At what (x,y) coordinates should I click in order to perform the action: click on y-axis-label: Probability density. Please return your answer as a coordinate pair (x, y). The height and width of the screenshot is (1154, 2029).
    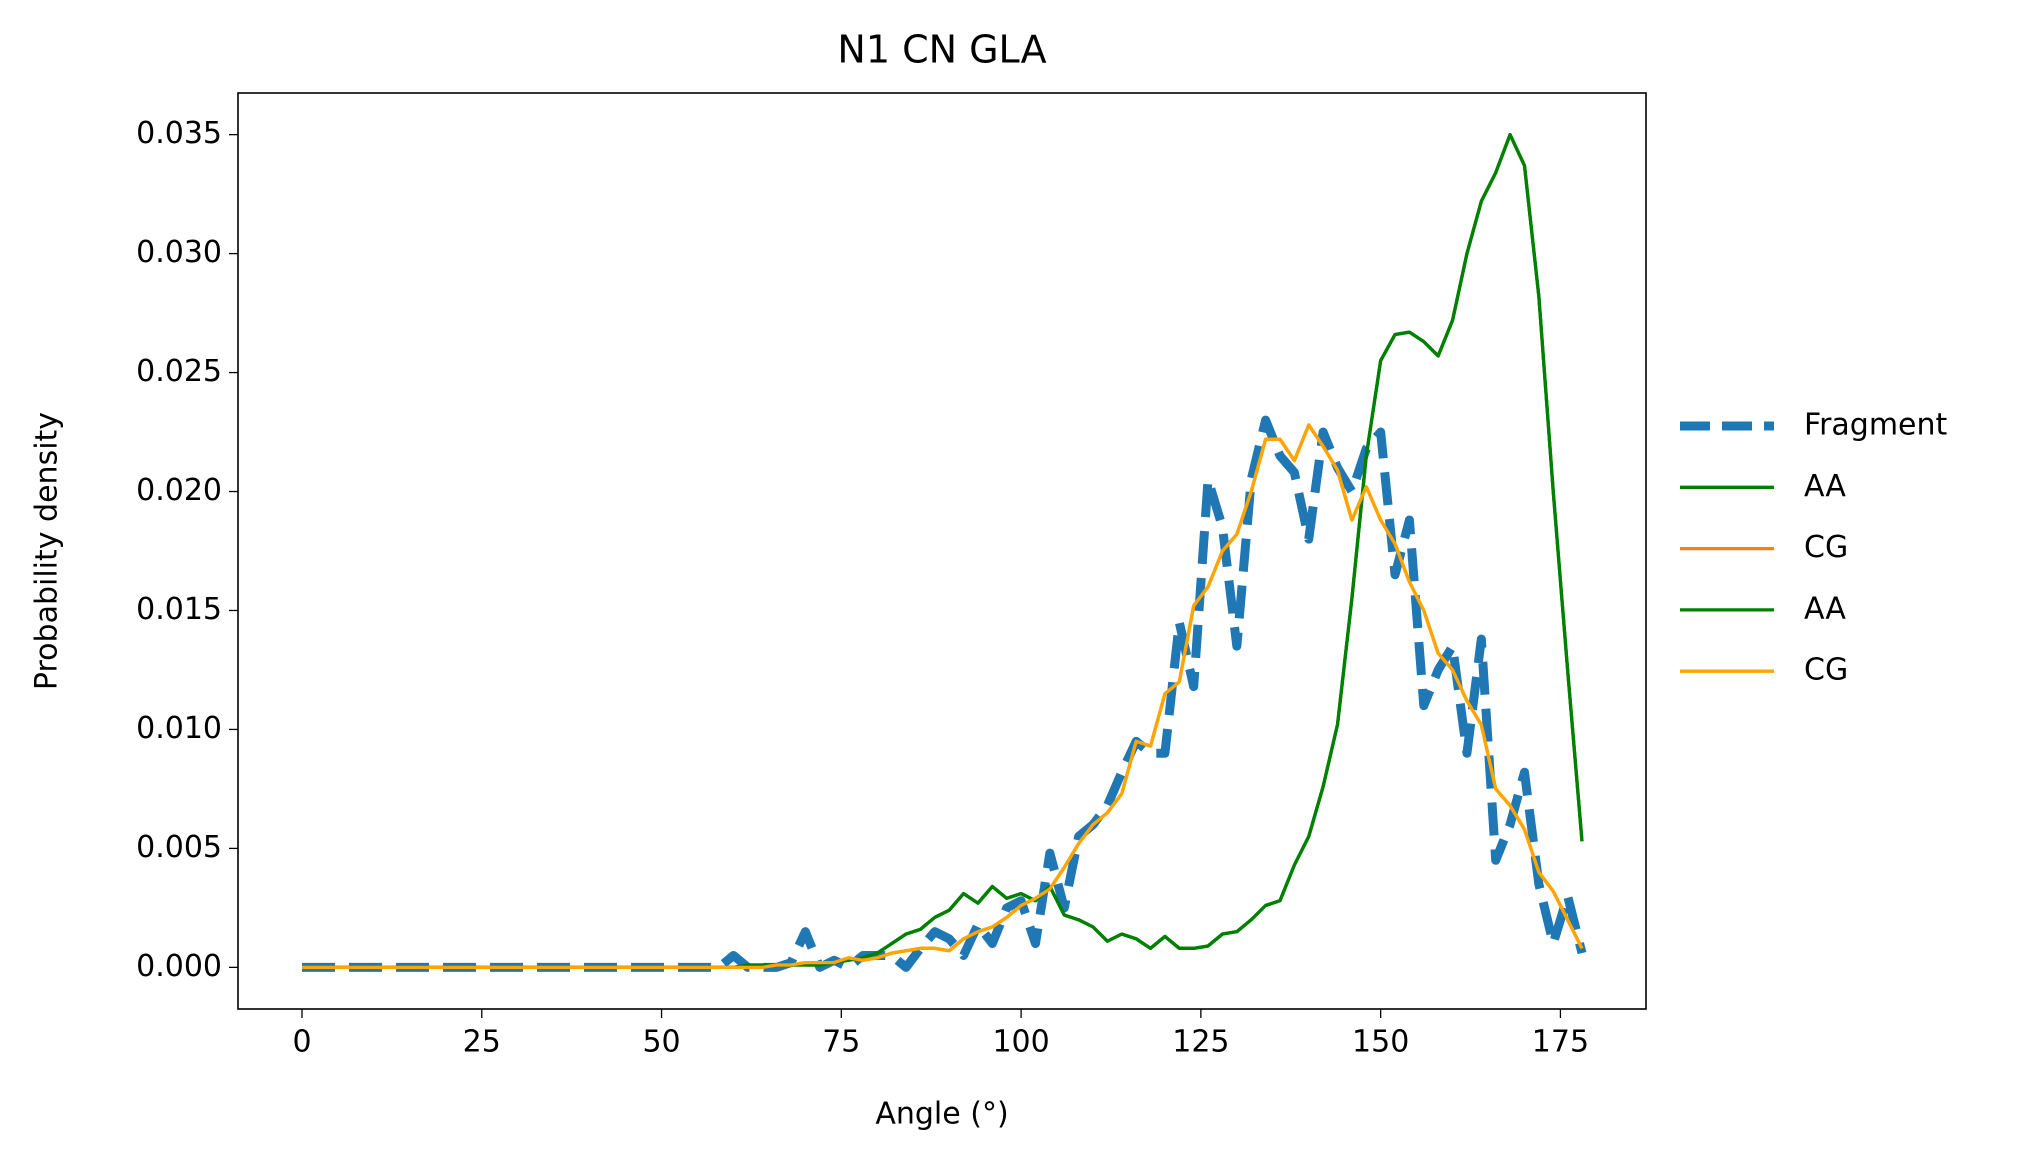
    Looking at the image, I should click on (47, 551).